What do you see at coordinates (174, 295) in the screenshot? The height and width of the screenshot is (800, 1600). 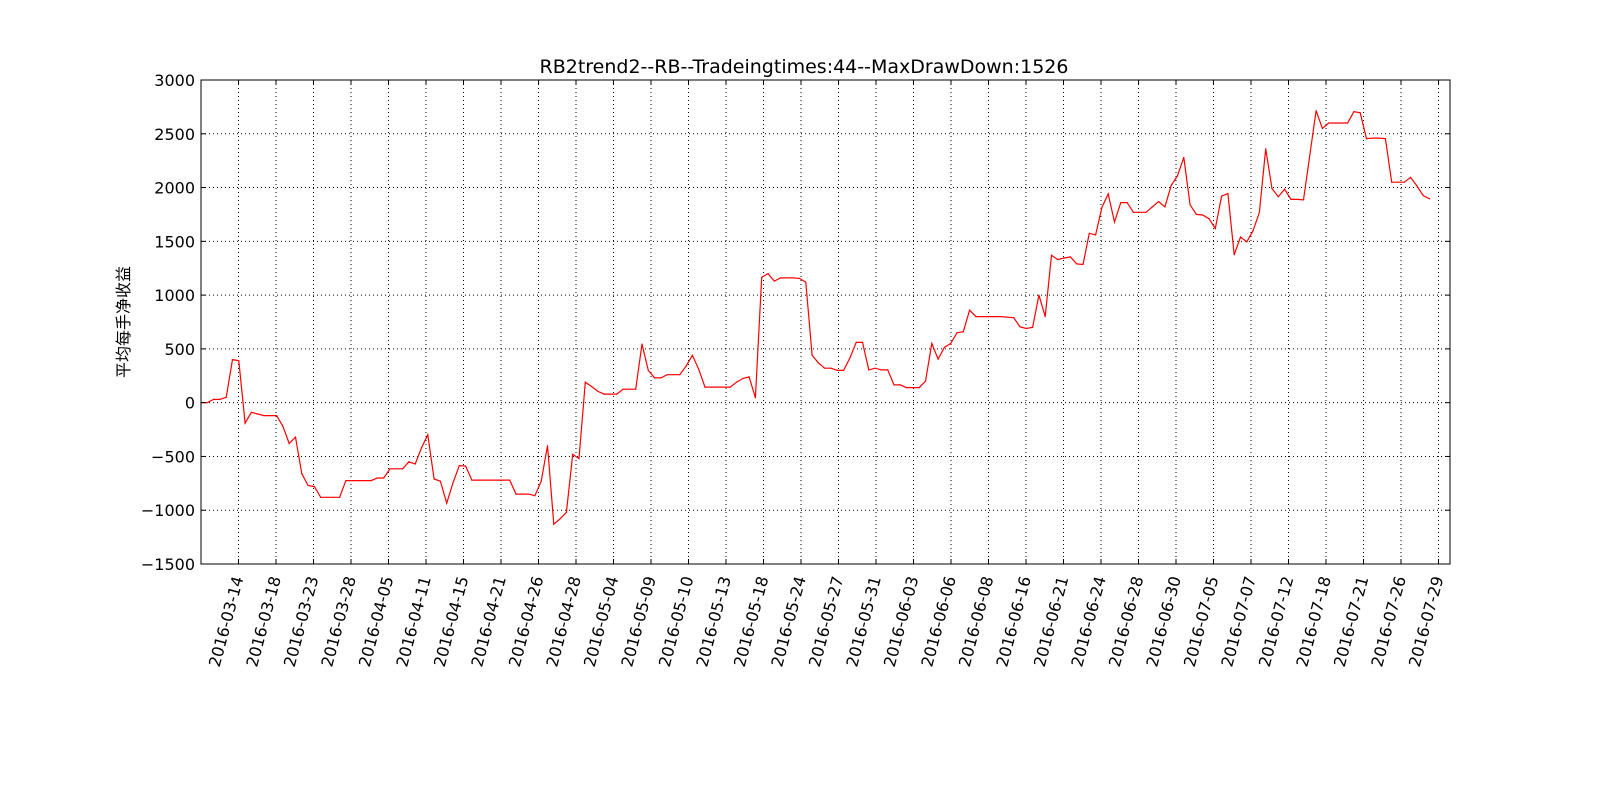 I see `y-tick-label: 1000` at bounding box center [174, 295].